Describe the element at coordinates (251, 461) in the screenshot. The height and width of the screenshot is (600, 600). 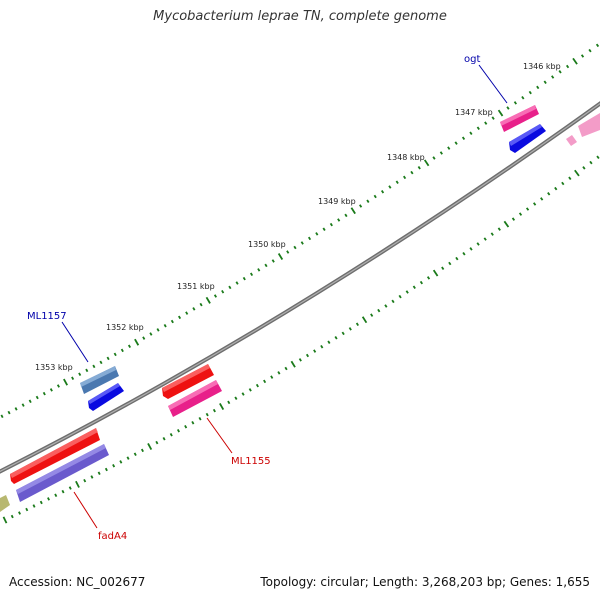
I see `gene-label-ml1155: ML1155` at that location.